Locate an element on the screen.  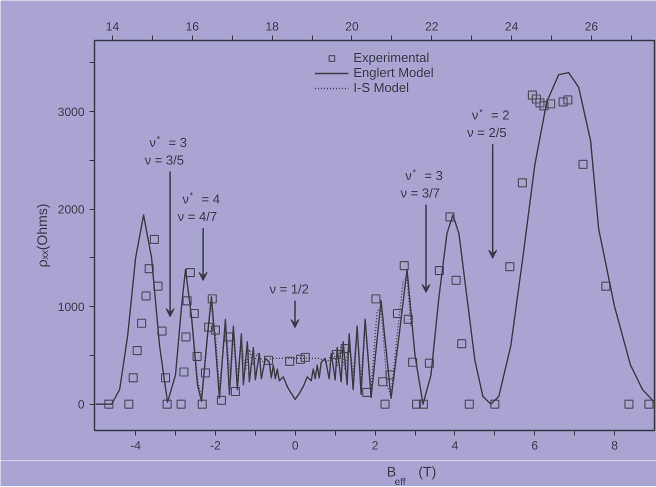
annotation: ν* = 4 ν = 4/7 is located at coordinates (199, 207).